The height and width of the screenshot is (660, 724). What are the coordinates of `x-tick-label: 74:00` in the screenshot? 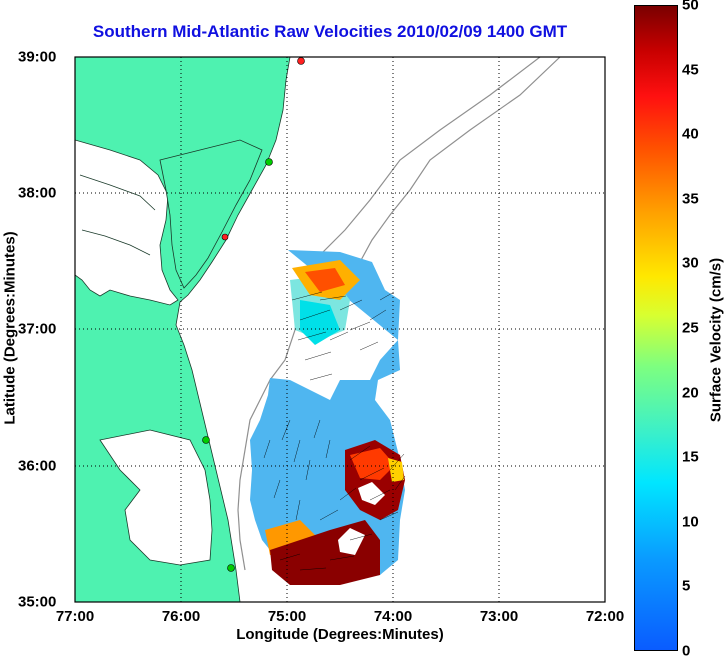 It's located at (393, 616).